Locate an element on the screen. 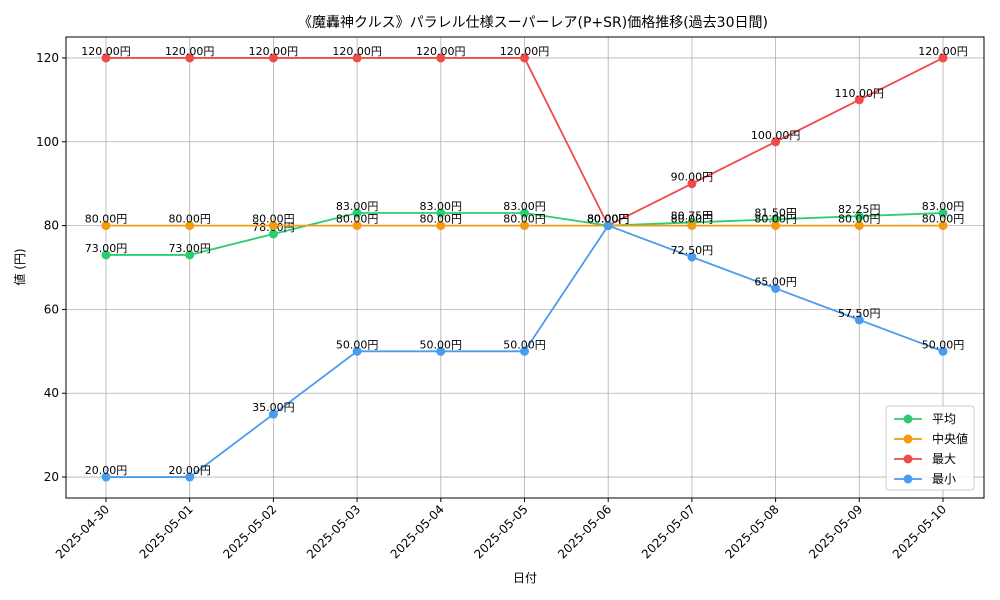 This screenshot has width=1000, height=600. legend-label: 最大 is located at coordinates (944, 459).